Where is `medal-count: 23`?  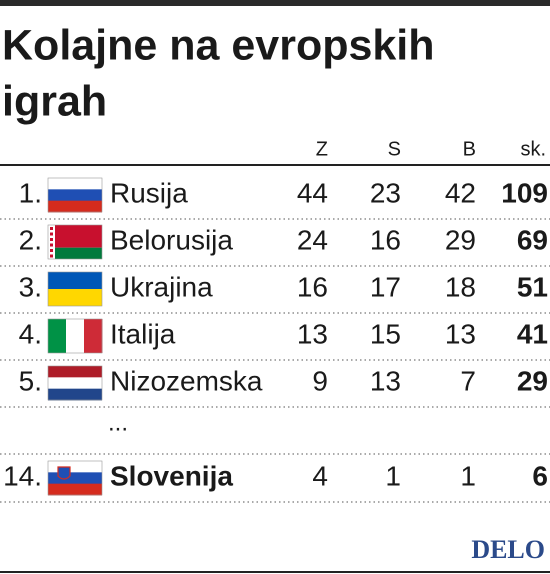
medal-count: 23 is located at coordinates (385, 192).